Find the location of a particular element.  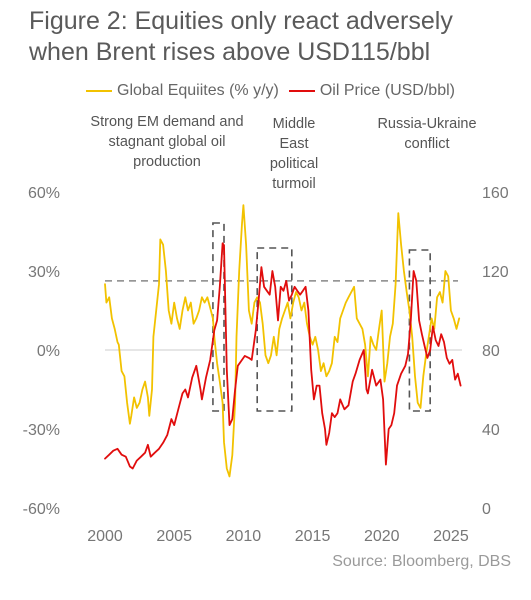

y-right-tick-label: 80 is located at coordinates (491, 351).